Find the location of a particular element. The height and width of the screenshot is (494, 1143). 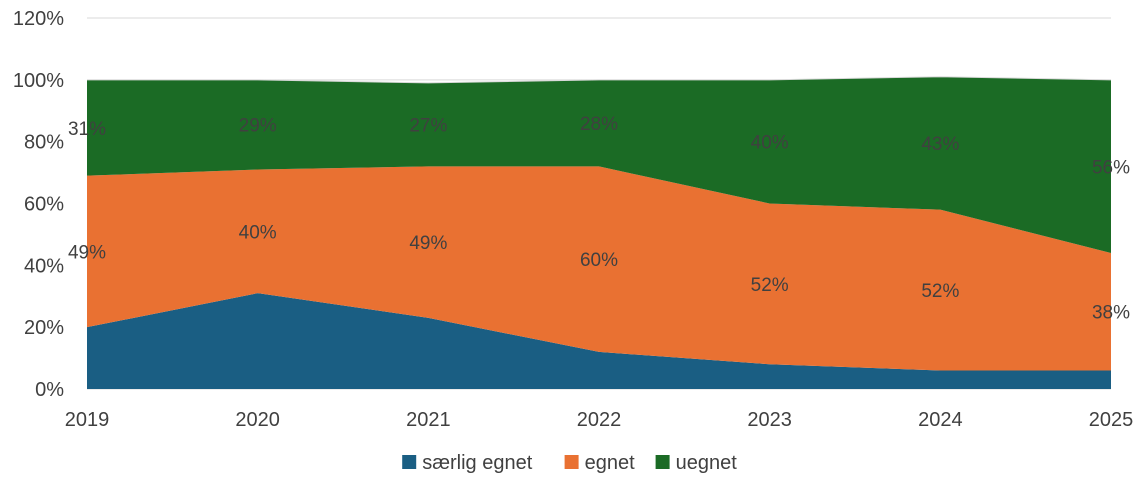

data-label: 28% is located at coordinates (599, 124).